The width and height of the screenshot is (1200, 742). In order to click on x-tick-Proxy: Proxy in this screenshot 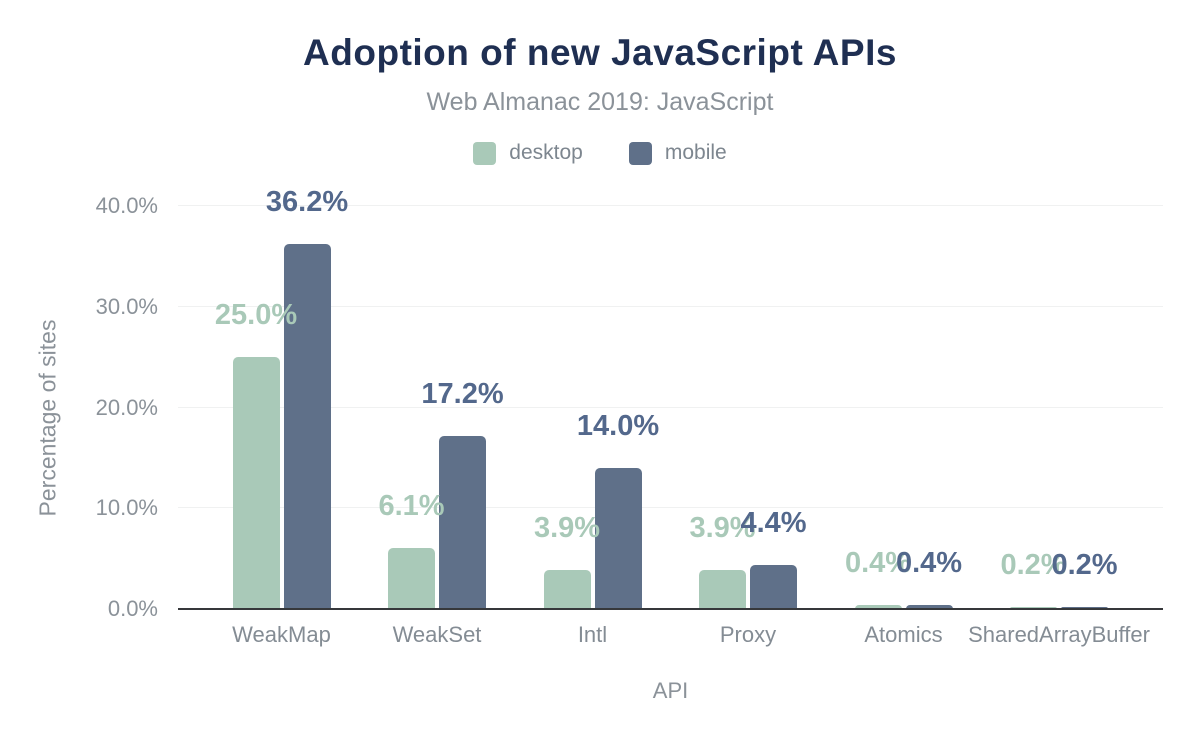, I will do `click(748, 634)`.